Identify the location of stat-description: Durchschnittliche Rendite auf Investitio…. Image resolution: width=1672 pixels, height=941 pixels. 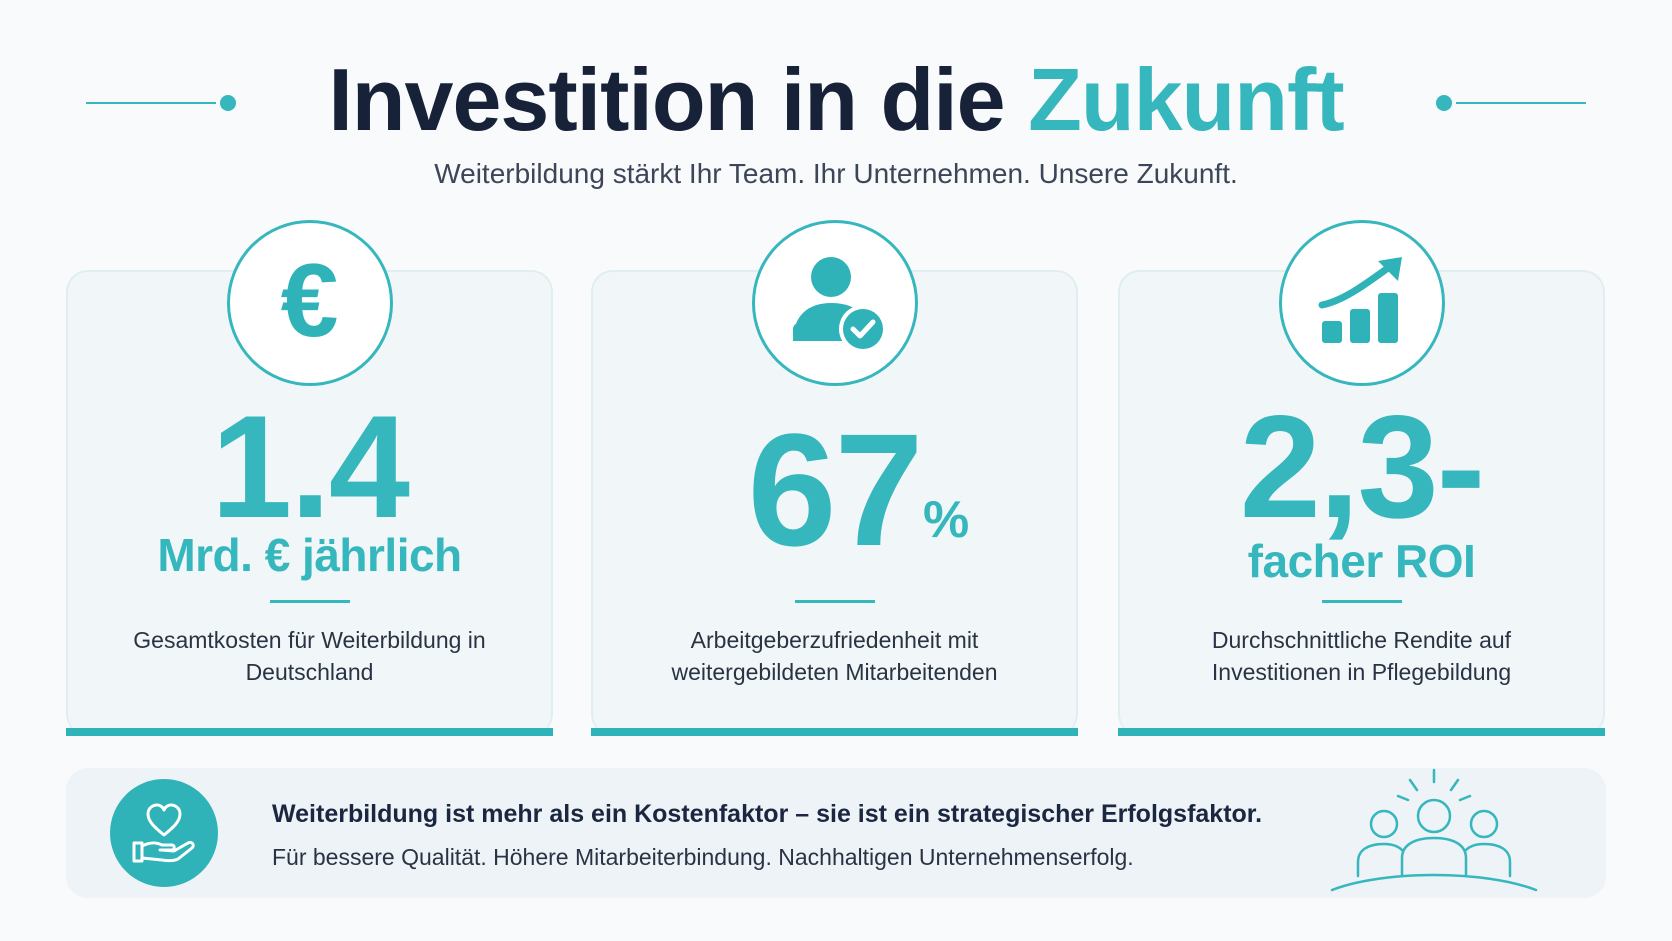
(1361, 656).